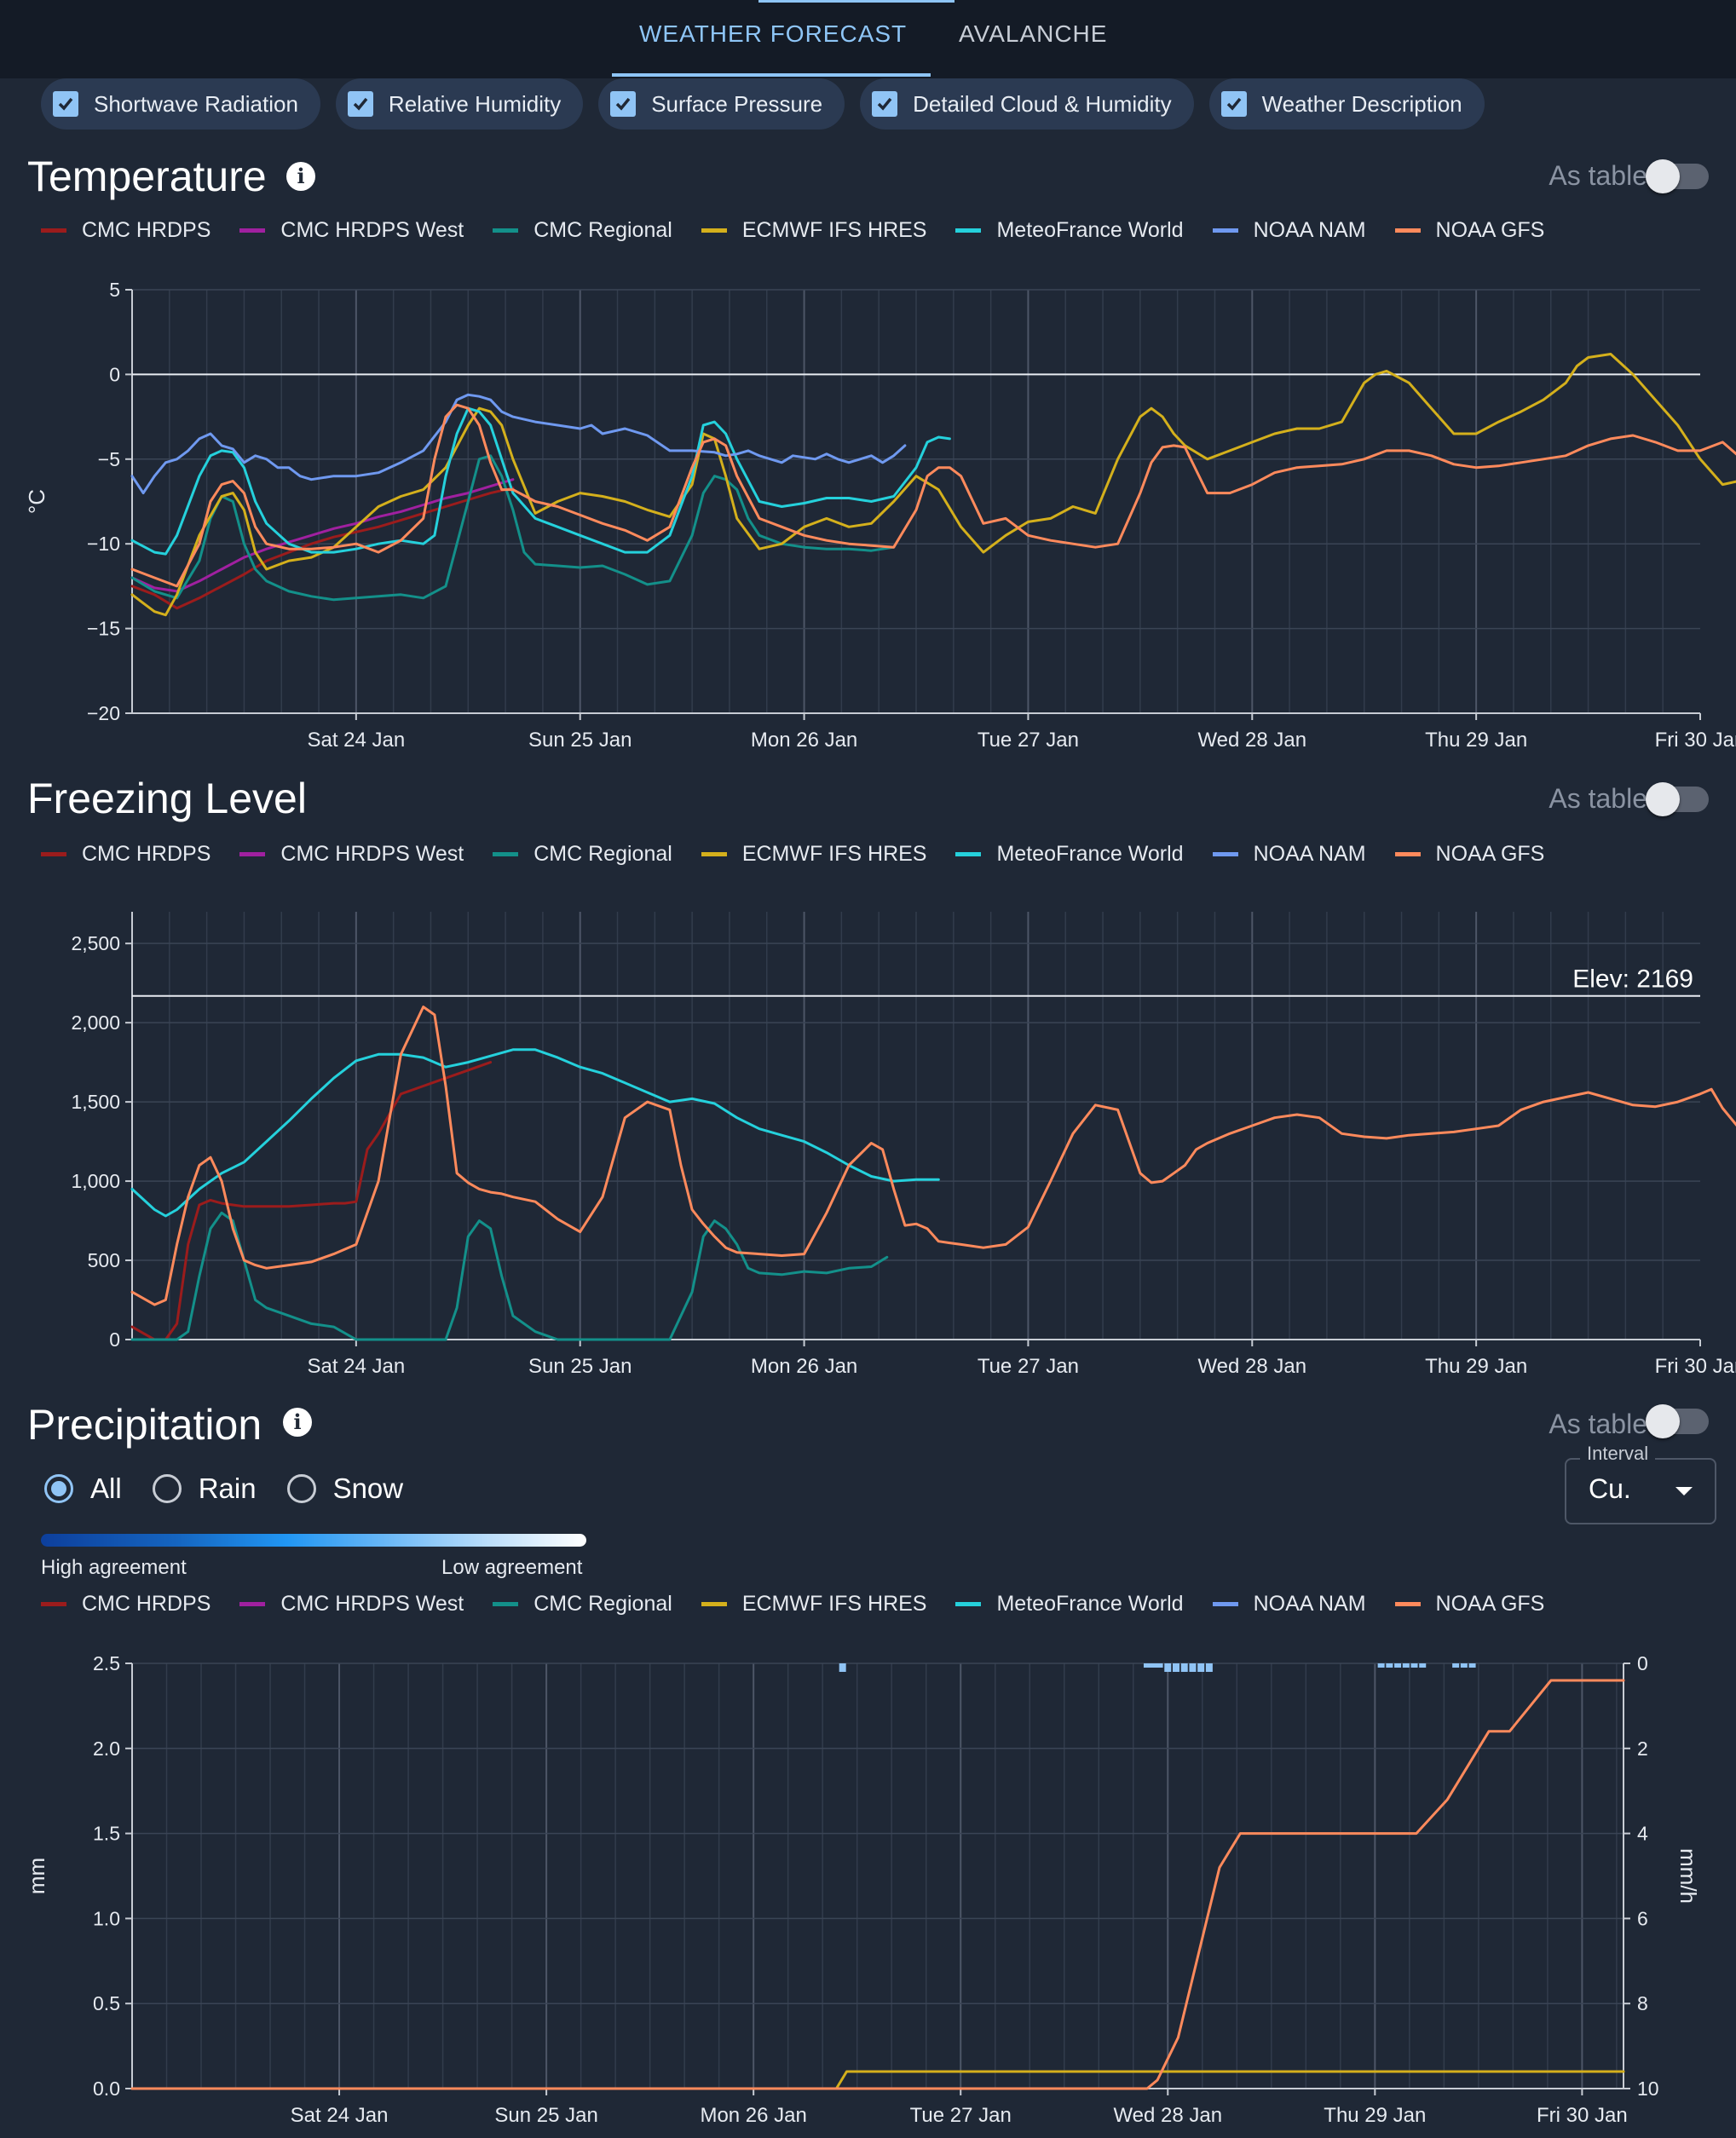 Image resolution: width=1736 pixels, height=2138 pixels. What do you see at coordinates (1361, 103) in the screenshot?
I see `chip-label: Weather Description` at bounding box center [1361, 103].